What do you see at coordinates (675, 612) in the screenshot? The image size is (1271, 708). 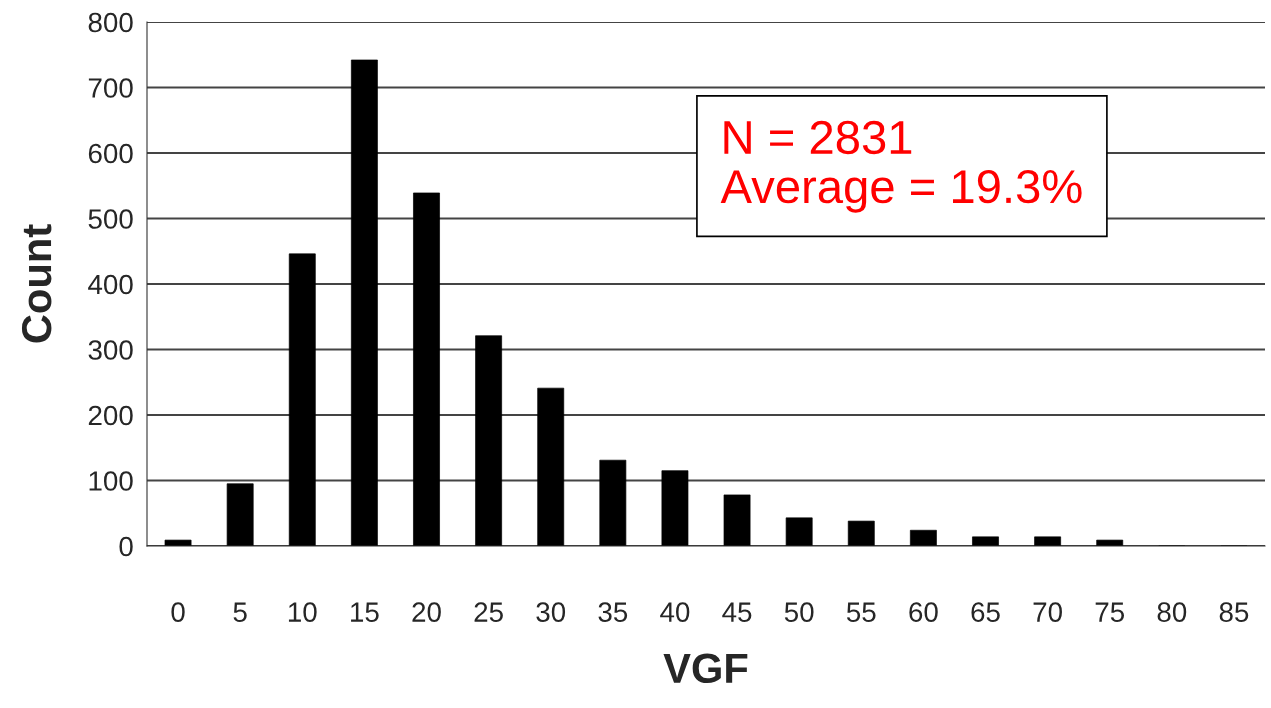 I see `x-tick-label: 40` at bounding box center [675, 612].